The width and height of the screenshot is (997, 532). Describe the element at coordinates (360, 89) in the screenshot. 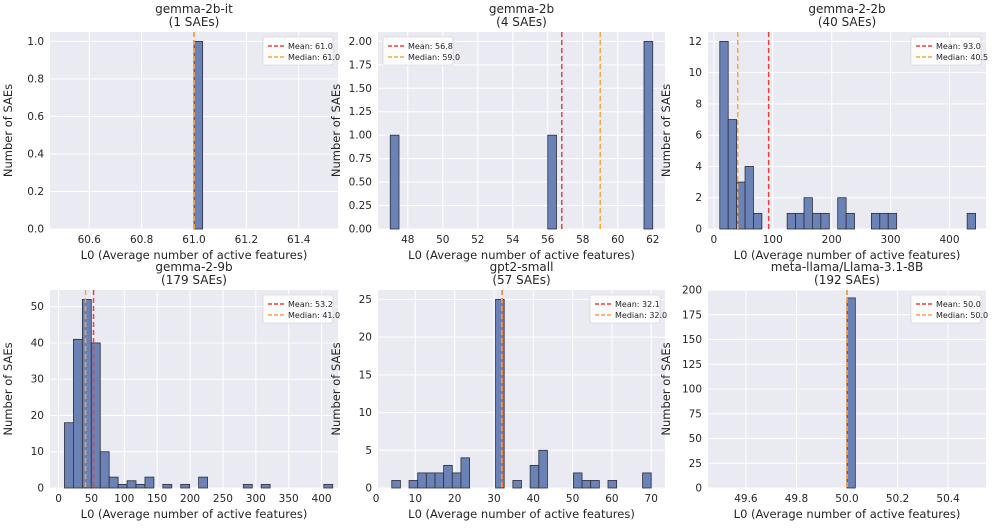

I see `y-tick-label: 1.50` at that location.